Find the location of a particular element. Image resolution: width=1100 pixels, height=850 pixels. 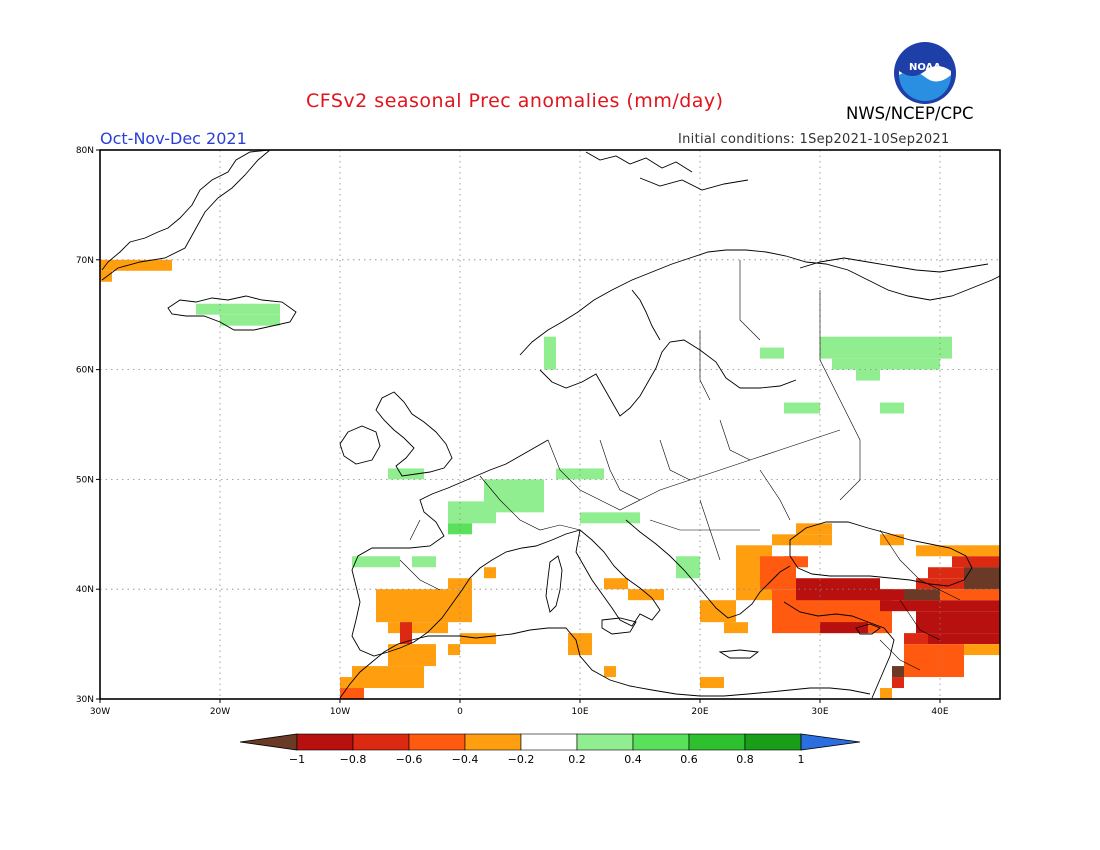

lon-tick-label: 10E is located at coordinates (579, 712).